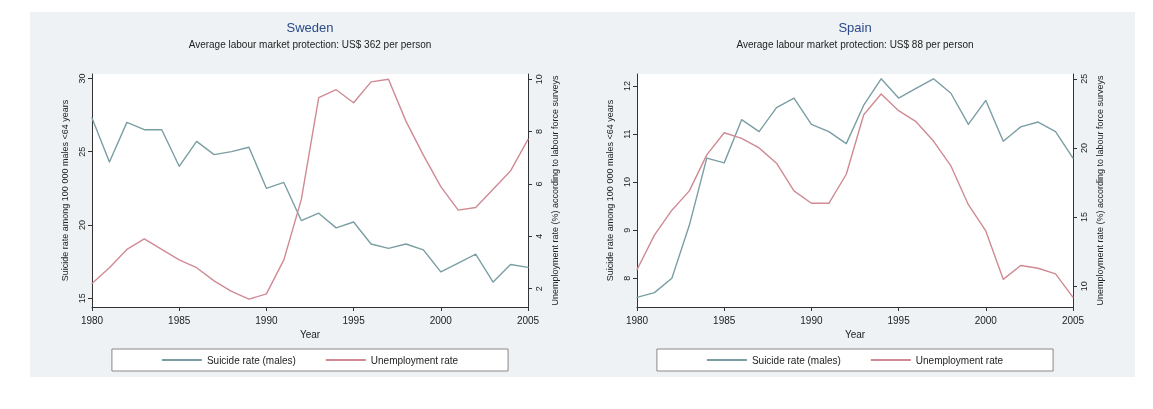 The image size is (1153, 409). What do you see at coordinates (310, 44) in the screenshot?
I see `chart-subtitle: Average labour market protection: US$ 362 per person` at bounding box center [310, 44].